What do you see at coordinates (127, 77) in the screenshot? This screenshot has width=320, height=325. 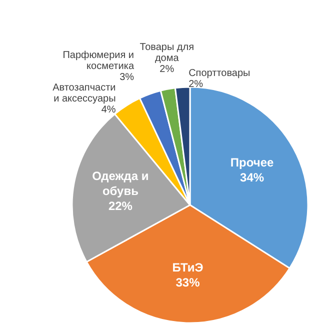 I see `data-label: 3%` at bounding box center [127, 77].